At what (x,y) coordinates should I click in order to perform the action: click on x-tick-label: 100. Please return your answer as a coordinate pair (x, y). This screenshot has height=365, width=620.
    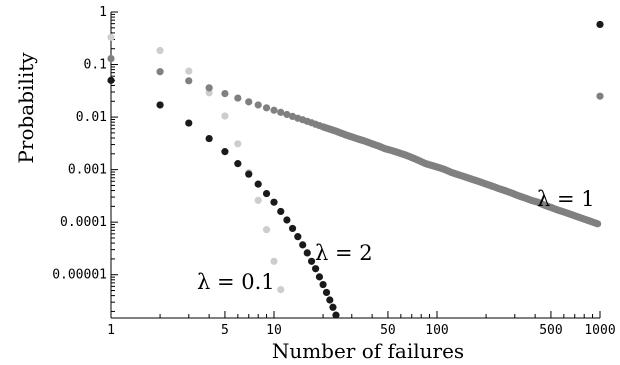
    Looking at the image, I should click on (436, 330).